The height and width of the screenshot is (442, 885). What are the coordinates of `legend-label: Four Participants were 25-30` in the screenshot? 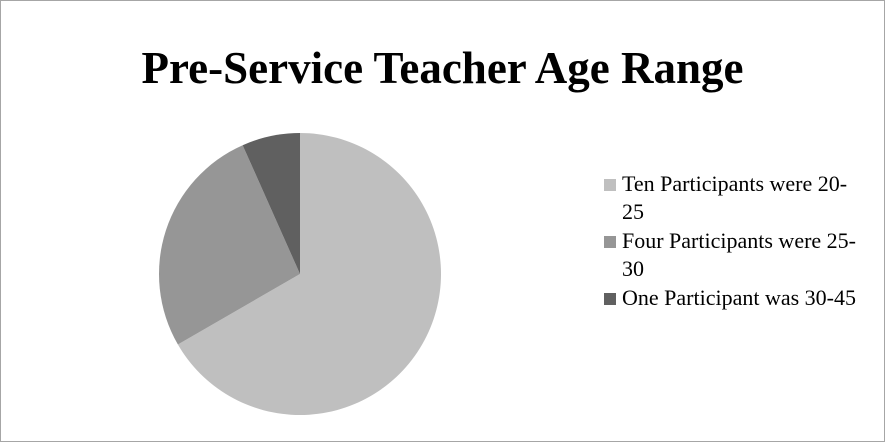 It's located at (739, 254).